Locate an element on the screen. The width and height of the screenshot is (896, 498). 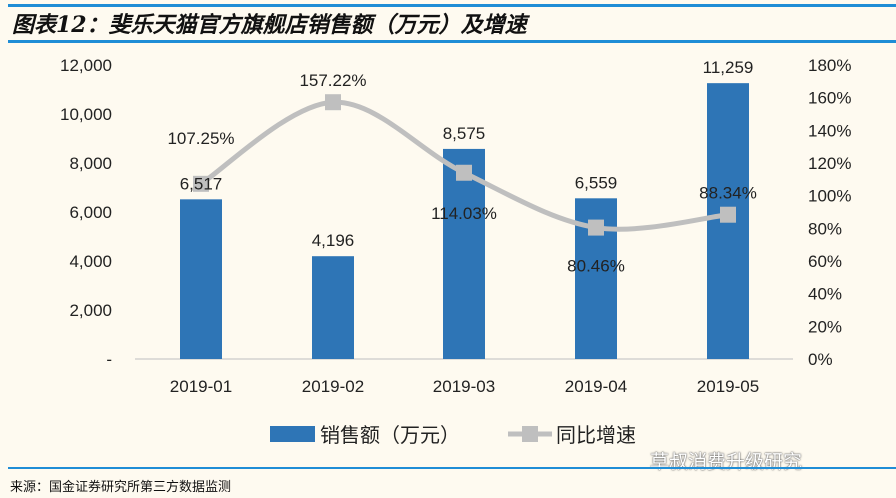
right-tick-label: 40% is located at coordinates (825, 294).